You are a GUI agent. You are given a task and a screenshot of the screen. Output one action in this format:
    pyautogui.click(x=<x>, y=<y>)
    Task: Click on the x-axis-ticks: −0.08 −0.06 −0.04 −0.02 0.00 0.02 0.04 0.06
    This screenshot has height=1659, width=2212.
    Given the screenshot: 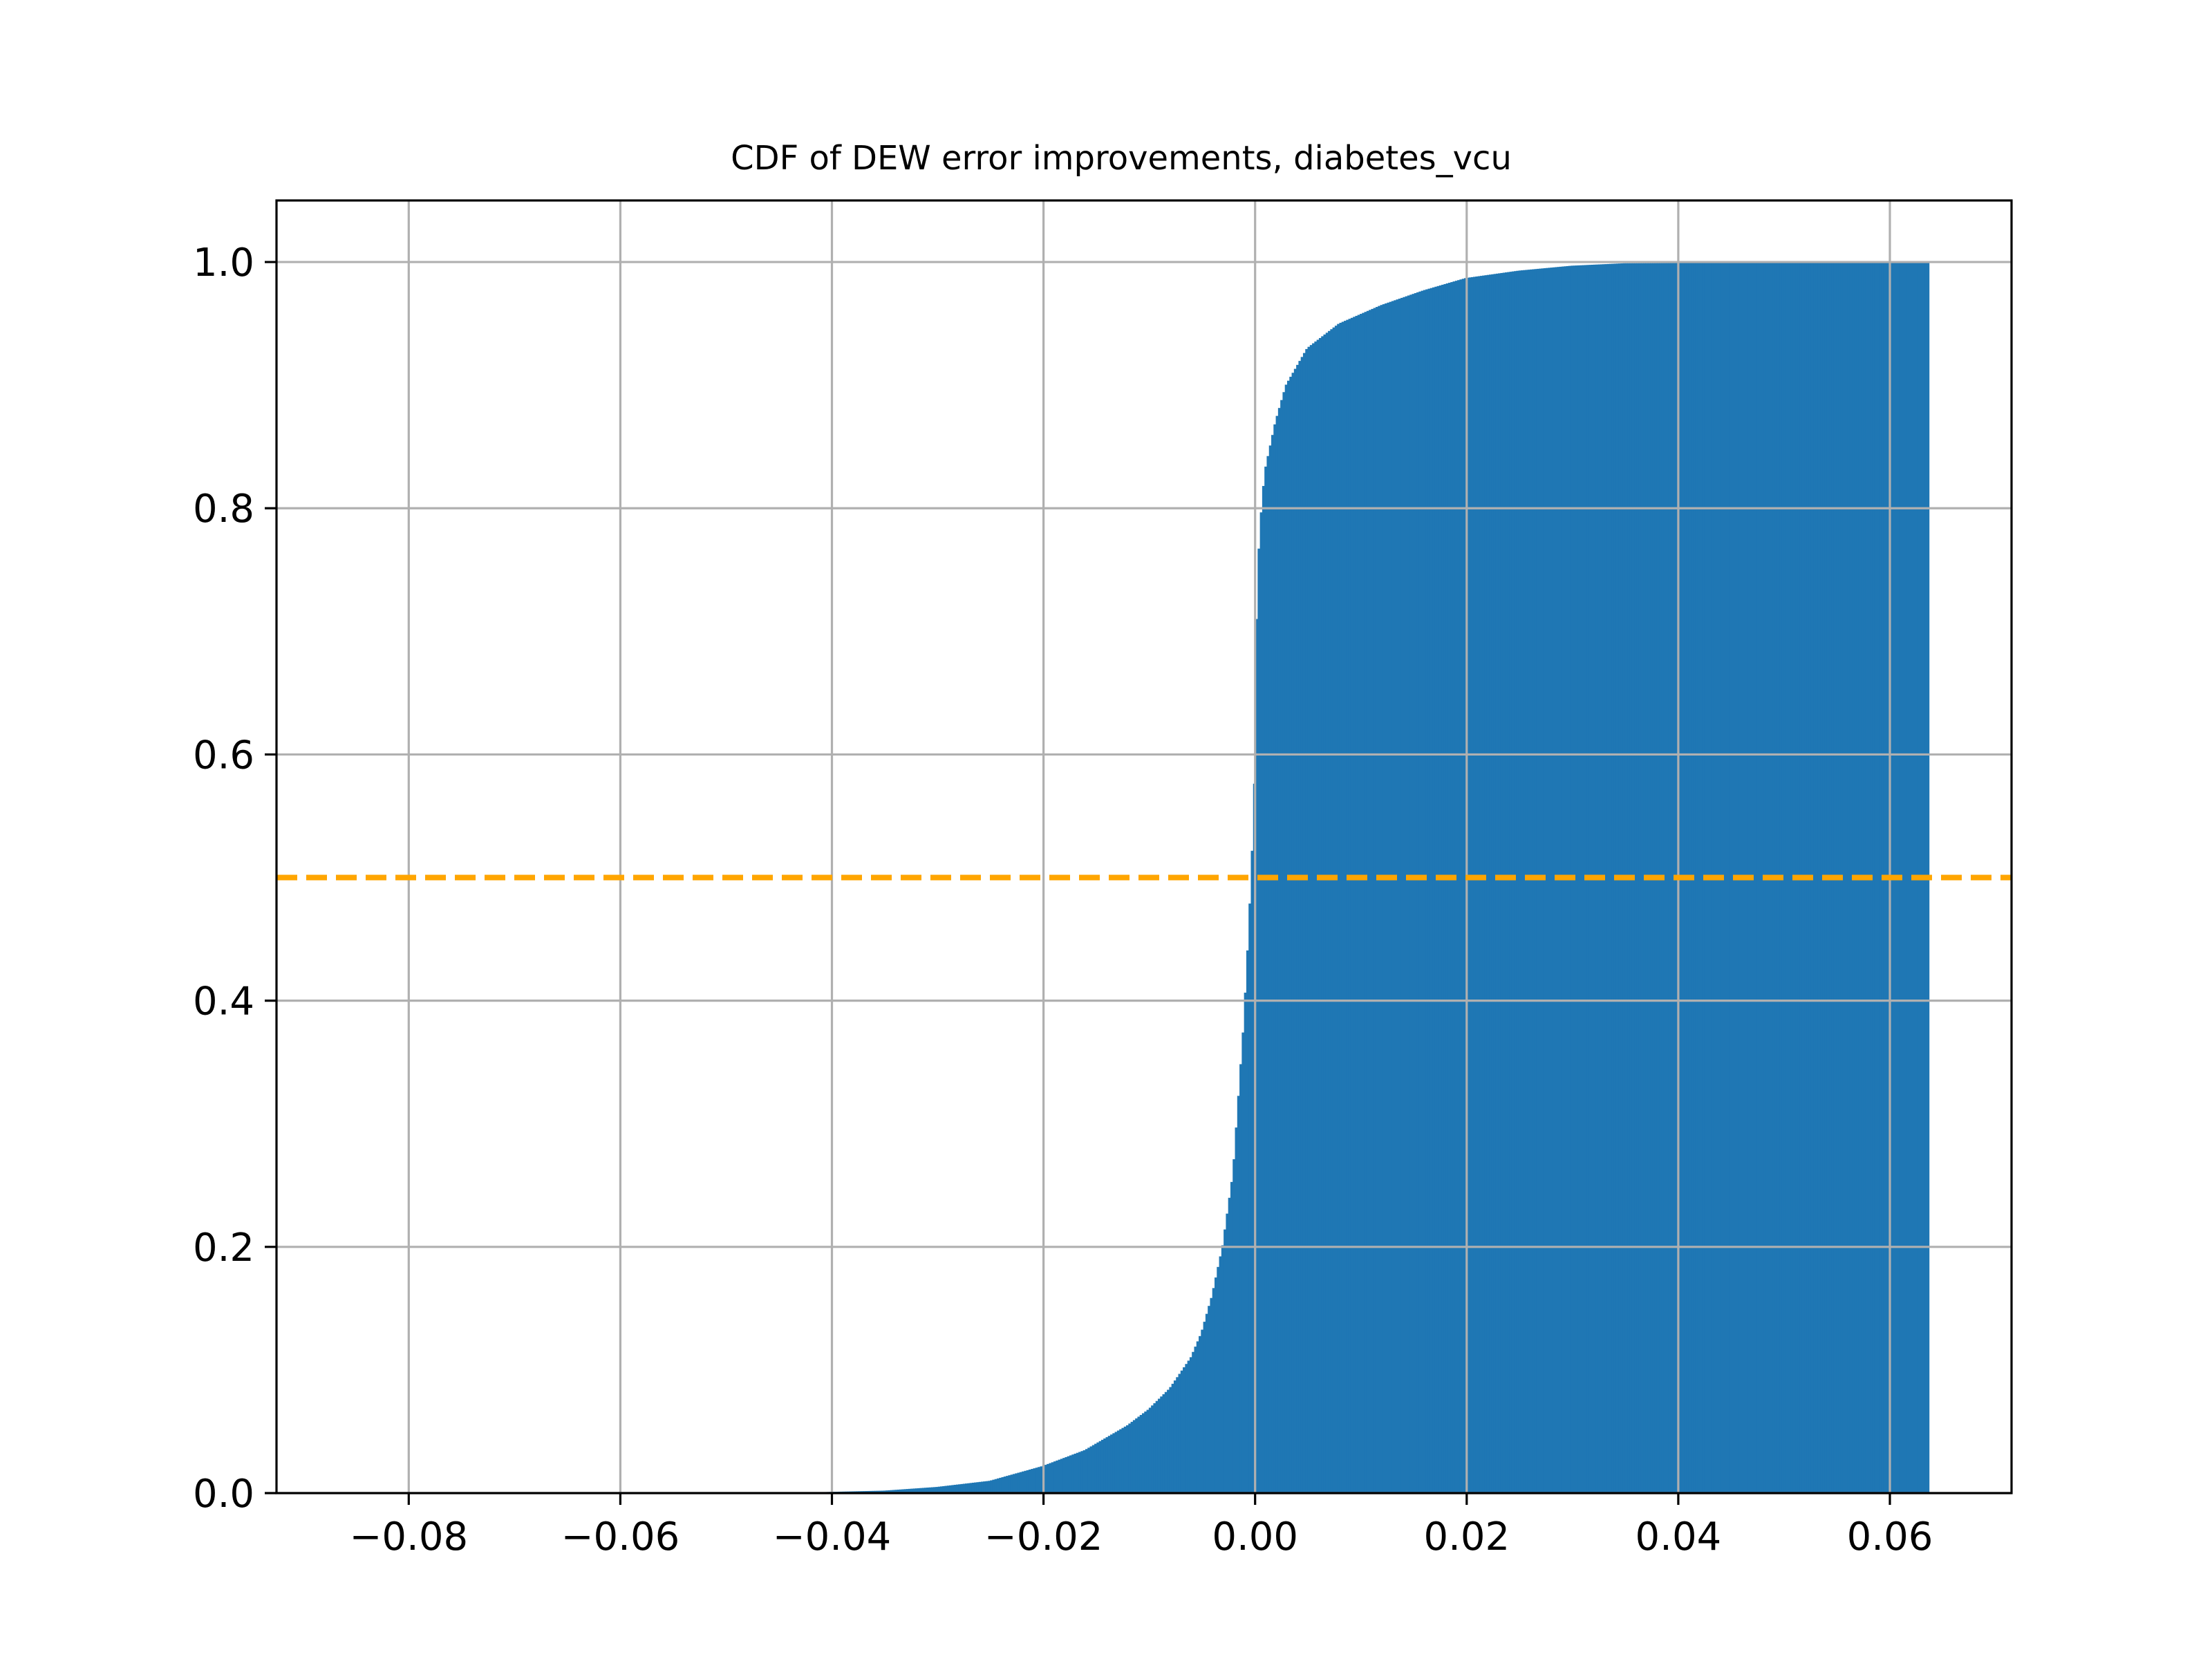 What is the action you would take?
    pyautogui.click(x=1141, y=1526)
    